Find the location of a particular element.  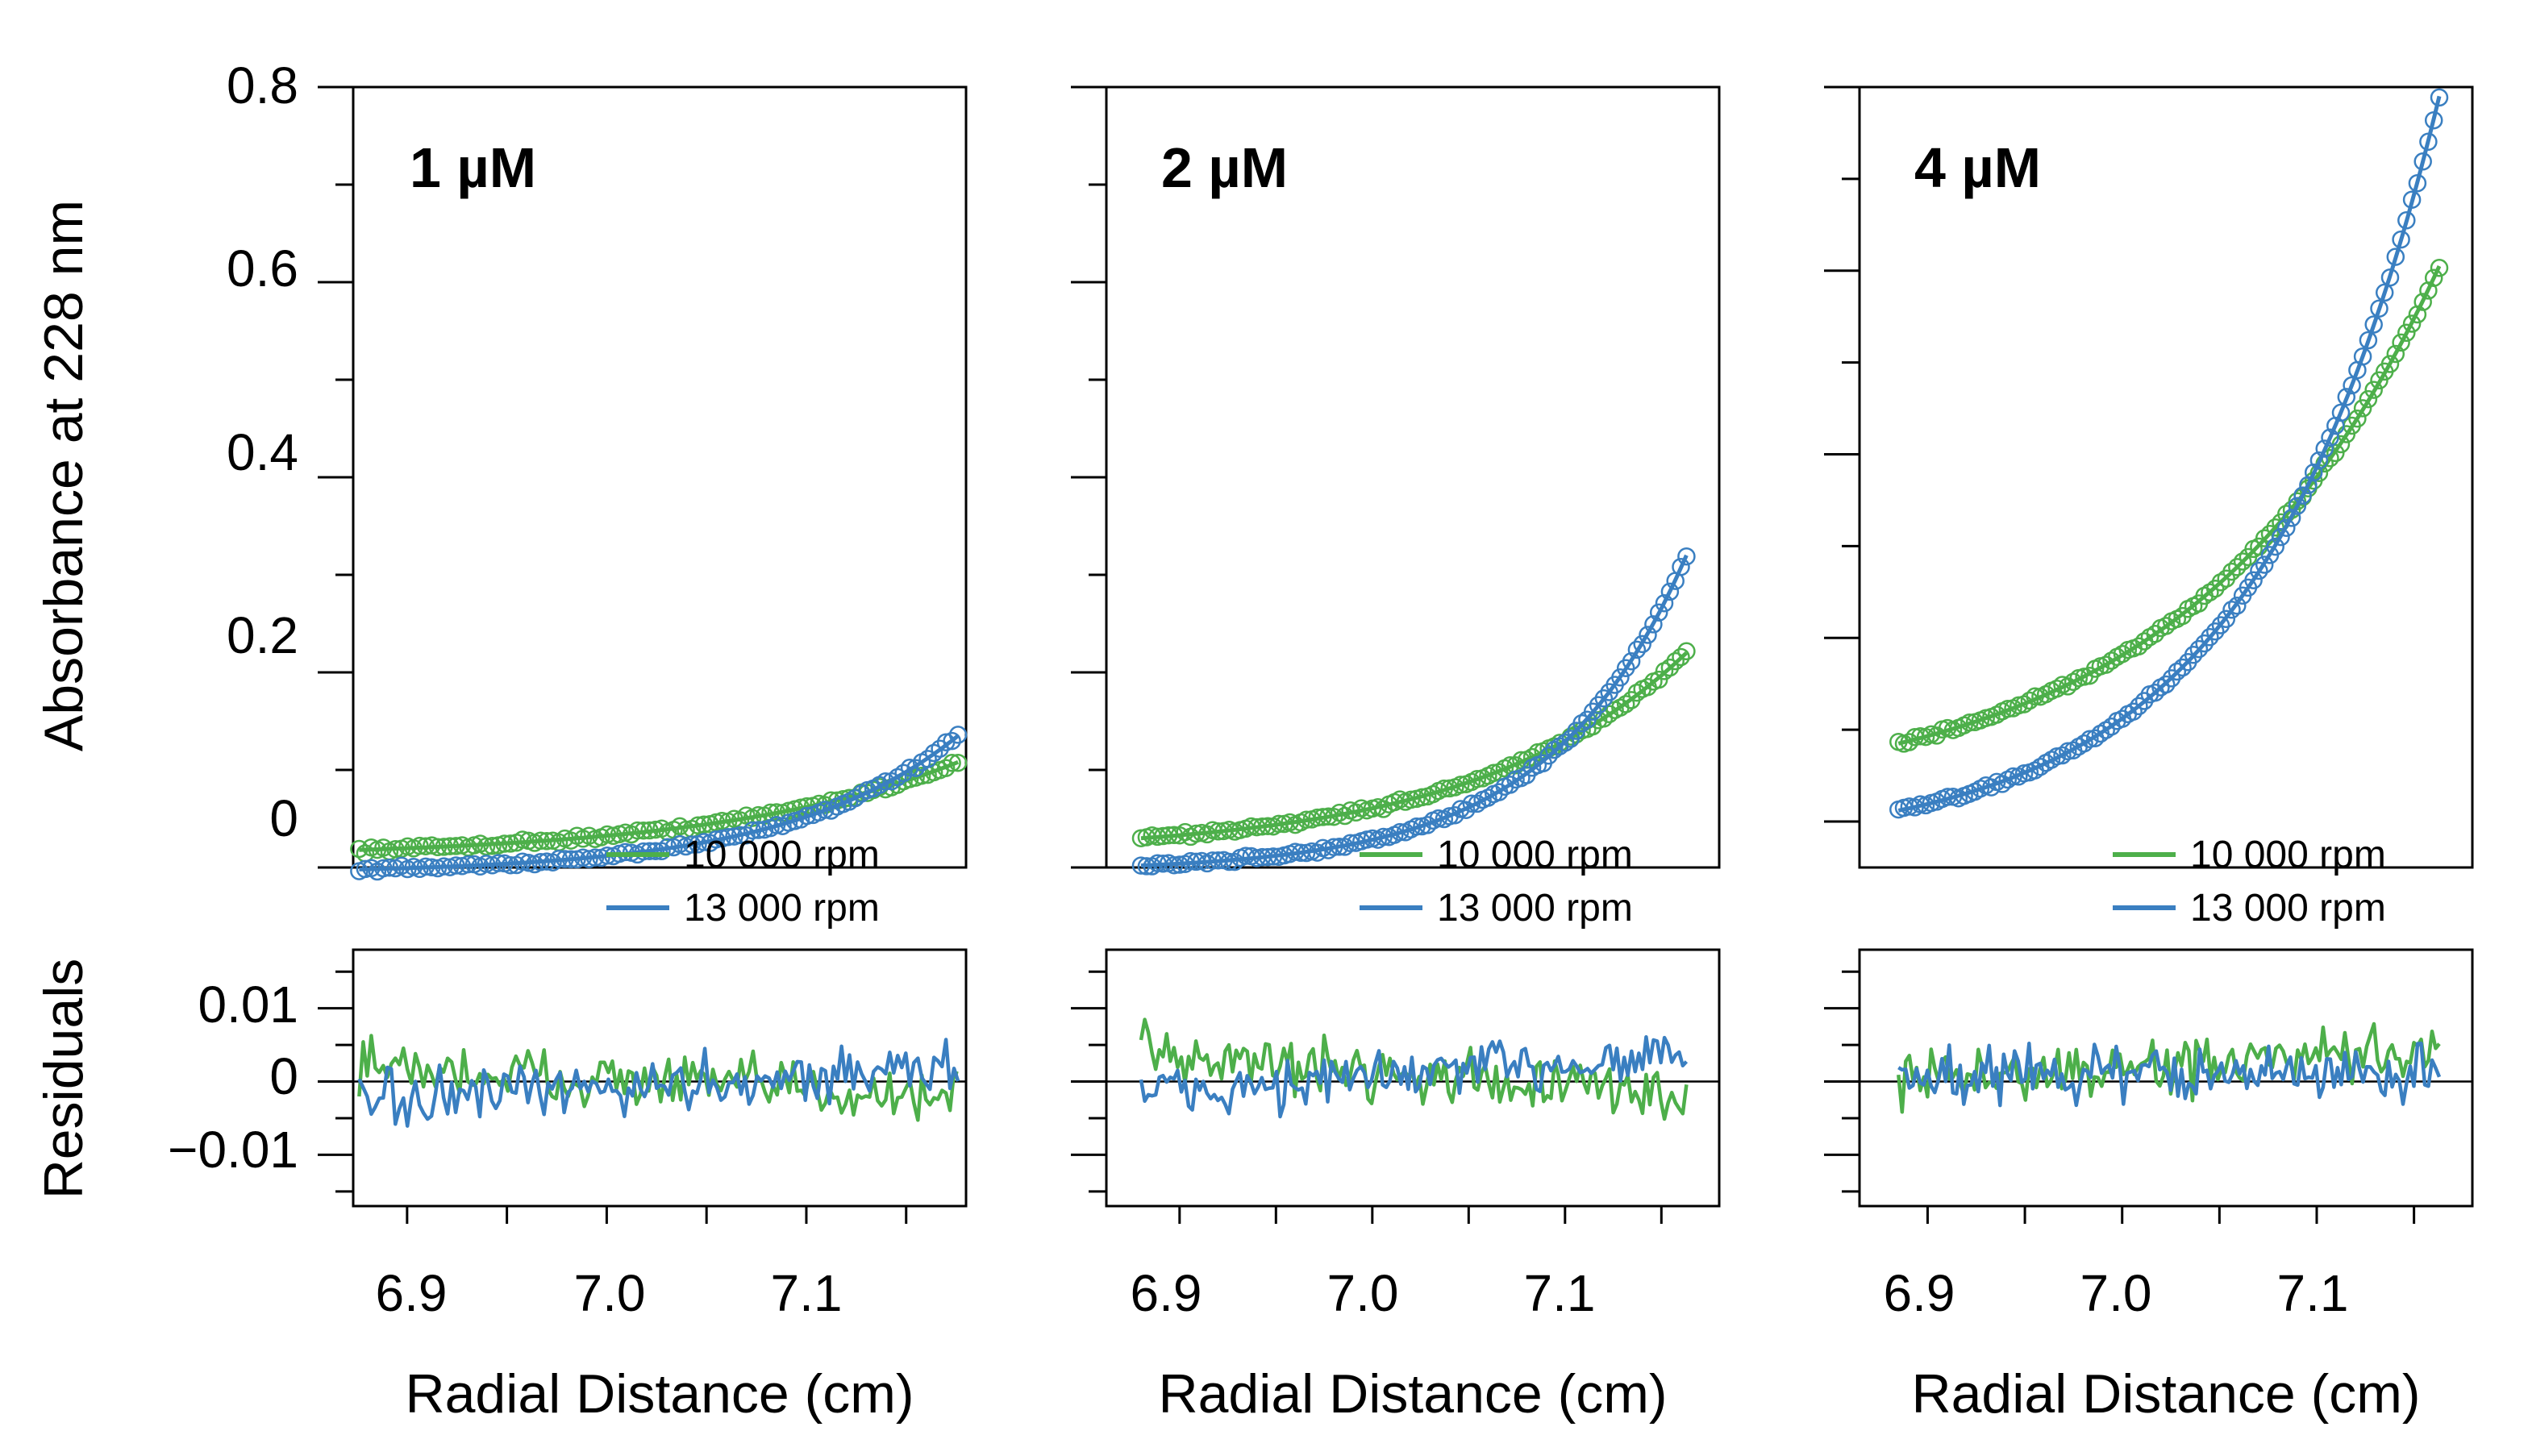

y-tick-label: 0.8 is located at coordinates (262, 85).